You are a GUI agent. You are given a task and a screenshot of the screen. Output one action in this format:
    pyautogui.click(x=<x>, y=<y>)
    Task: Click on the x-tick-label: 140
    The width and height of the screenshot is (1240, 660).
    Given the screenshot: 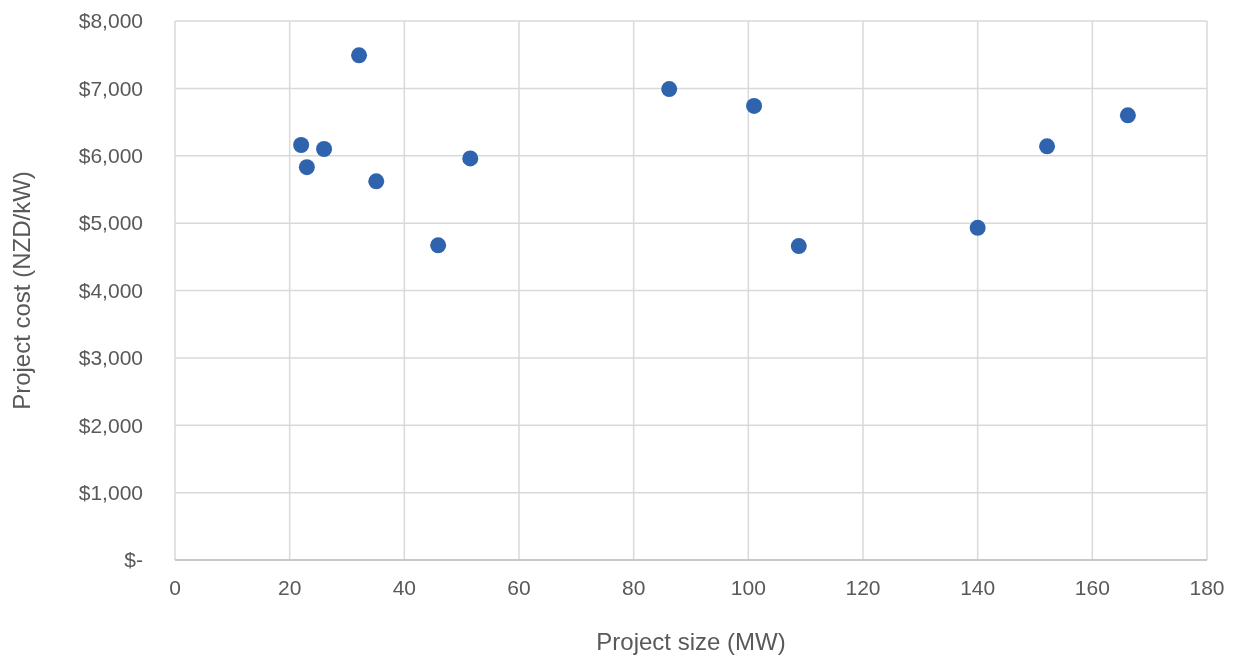 What is the action you would take?
    pyautogui.click(x=978, y=587)
    